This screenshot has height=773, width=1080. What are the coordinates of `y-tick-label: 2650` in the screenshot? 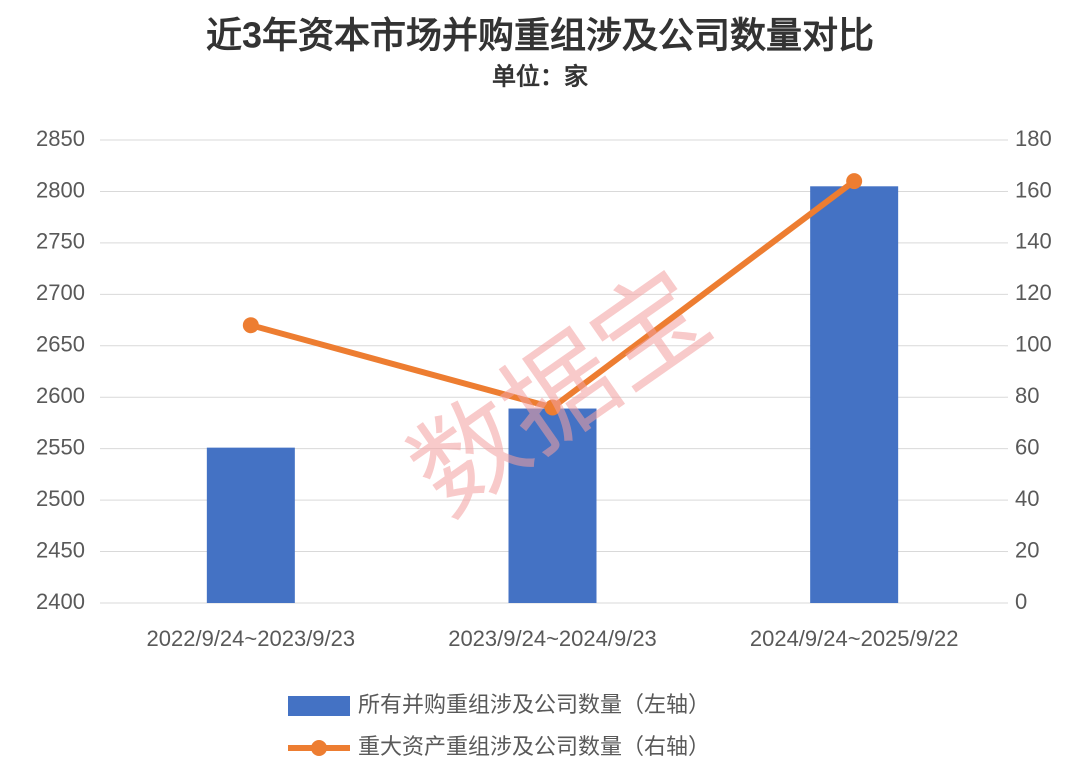 It's located at (60, 344).